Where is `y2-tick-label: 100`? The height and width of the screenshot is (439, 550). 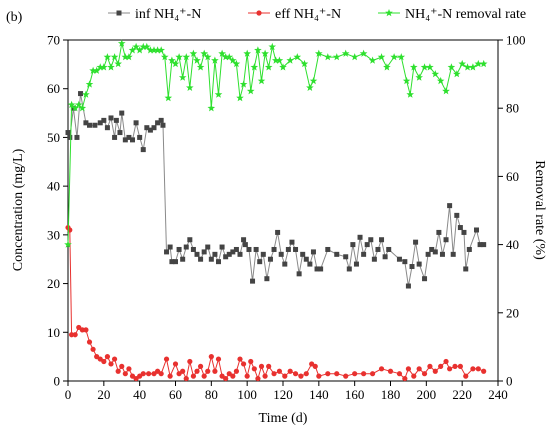 y2-tick-label: 100 is located at coordinates (516, 40).